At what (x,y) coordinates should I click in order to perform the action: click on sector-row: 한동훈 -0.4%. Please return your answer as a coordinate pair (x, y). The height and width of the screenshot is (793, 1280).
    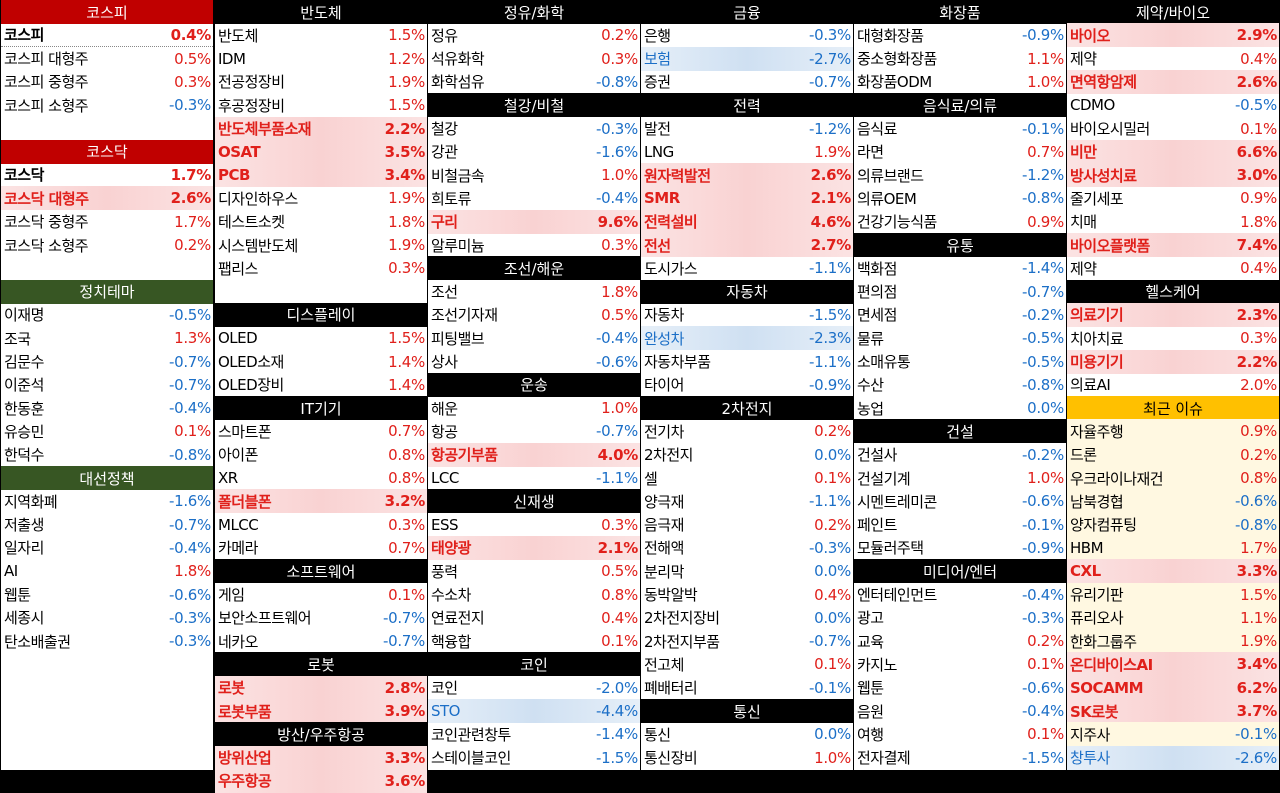
    Looking at the image, I should click on (107, 408).